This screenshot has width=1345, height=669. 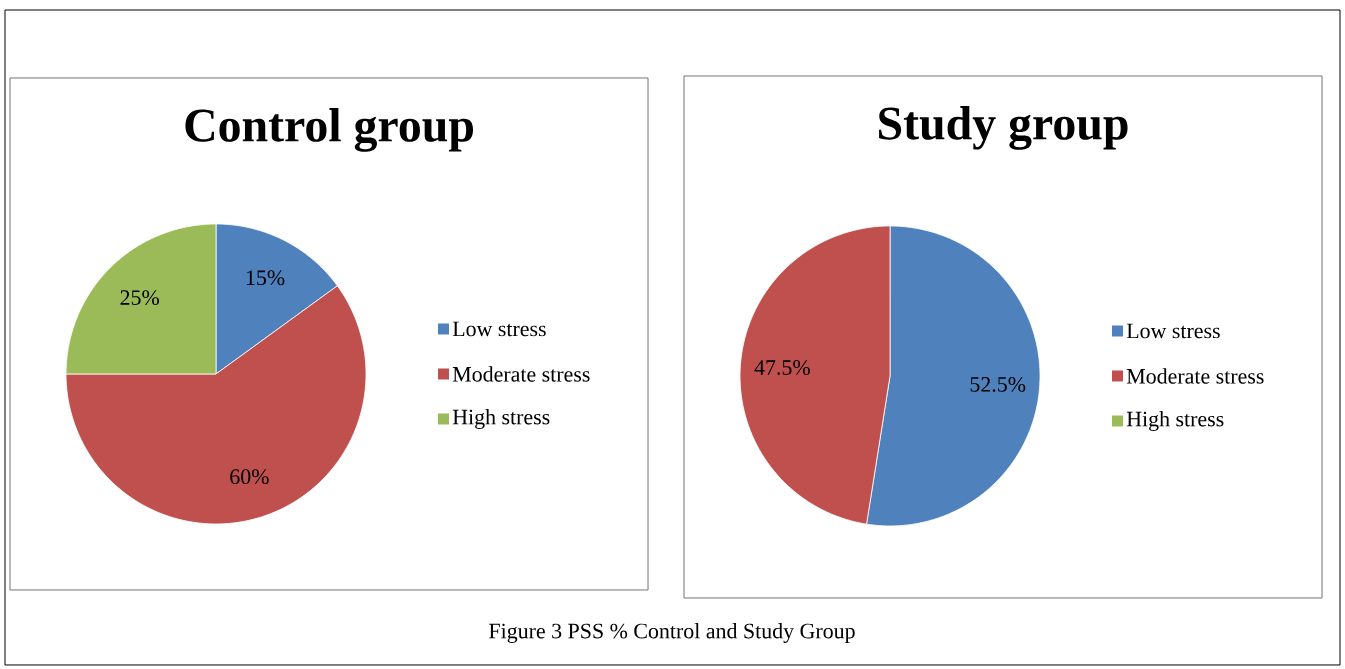 What do you see at coordinates (329, 130) in the screenshot?
I see `chart-title: Control group` at bounding box center [329, 130].